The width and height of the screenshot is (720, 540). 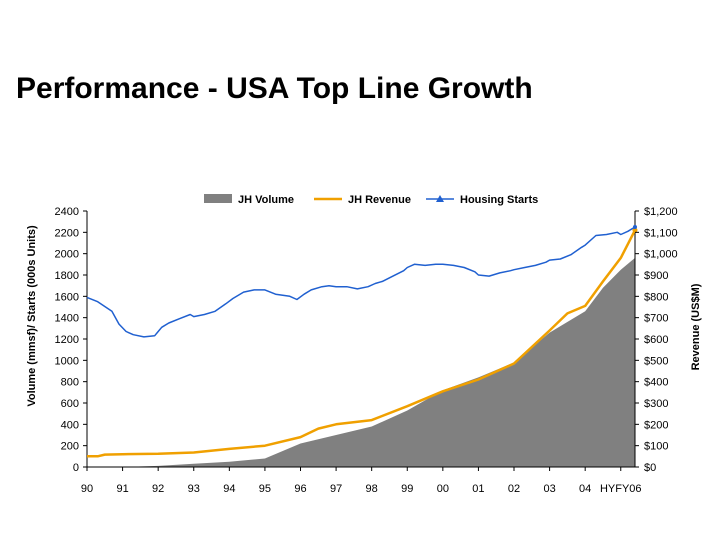 What do you see at coordinates (67, 297) in the screenshot?
I see `y-left-tick-label: 1600` at bounding box center [67, 297].